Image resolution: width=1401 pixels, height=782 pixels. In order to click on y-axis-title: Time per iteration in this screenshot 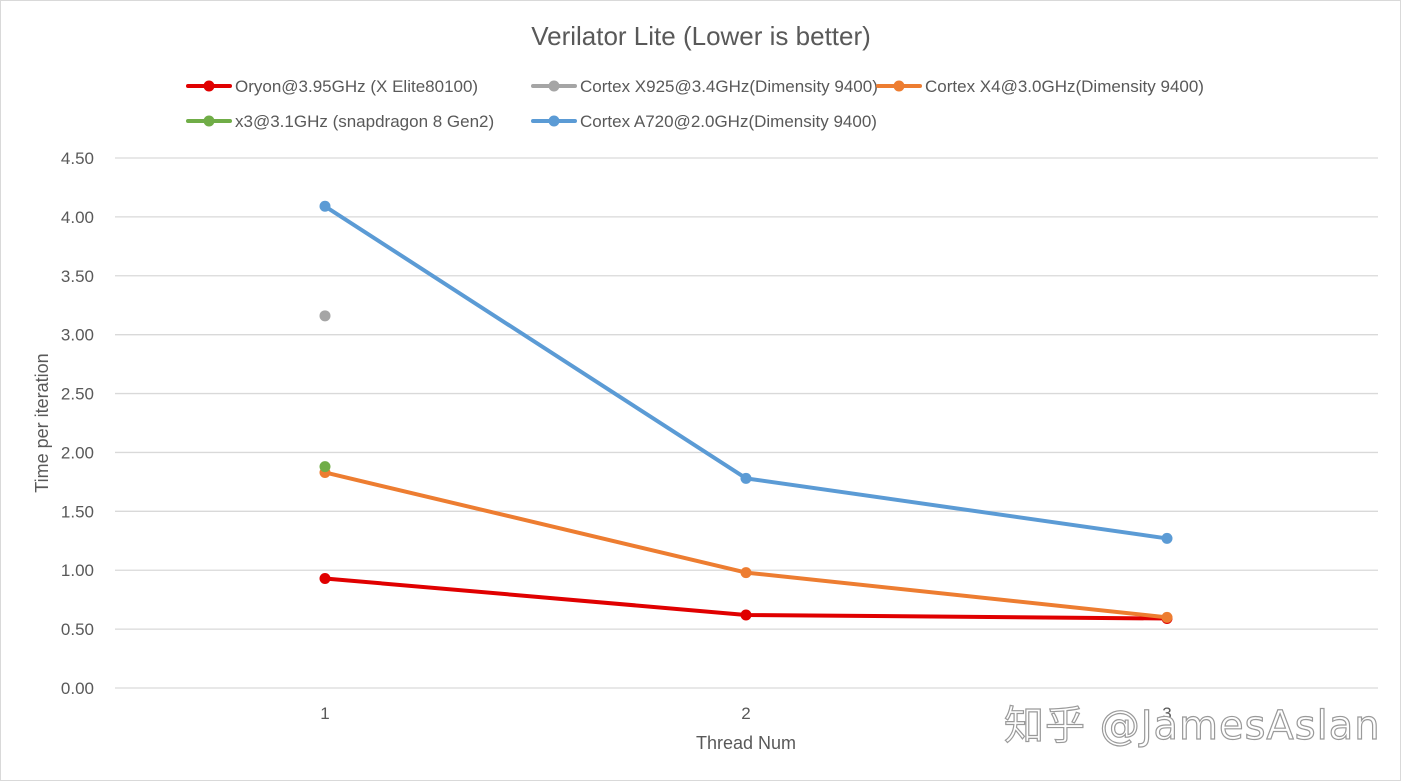, I will do `click(42, 422)`.